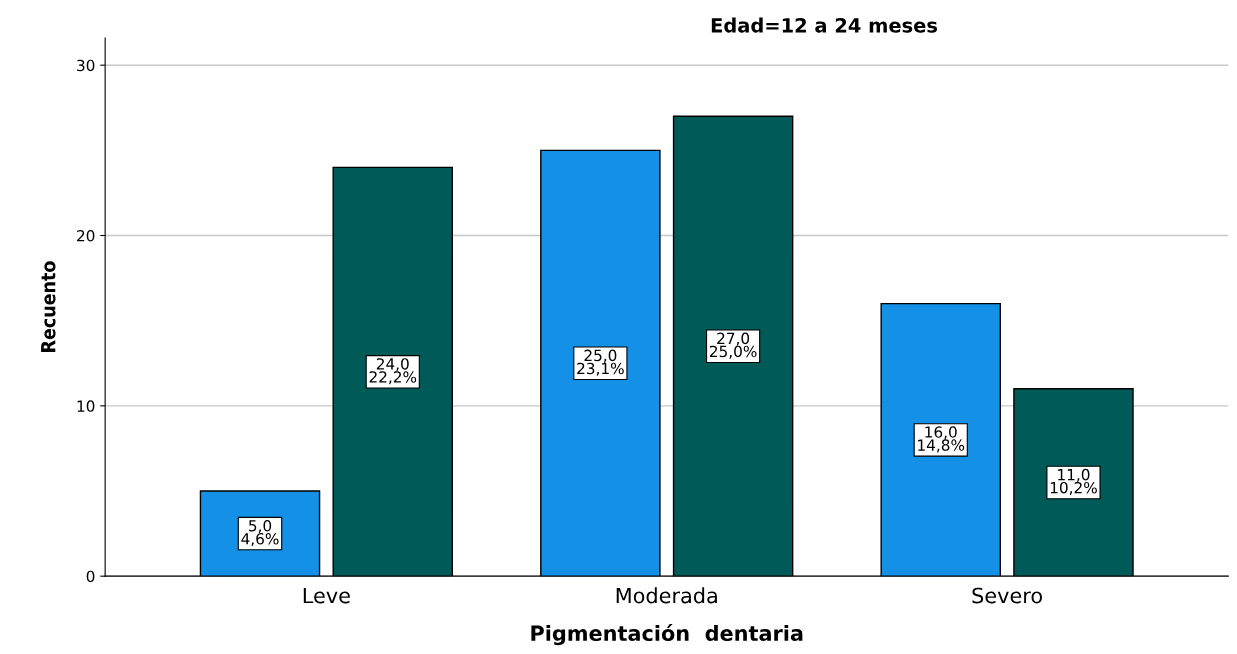 This screenshot has width=1237, height=654. Describe the element at coordinates (326, 595) in the screenshot. I see `x-tick-label: Leve` at that location.